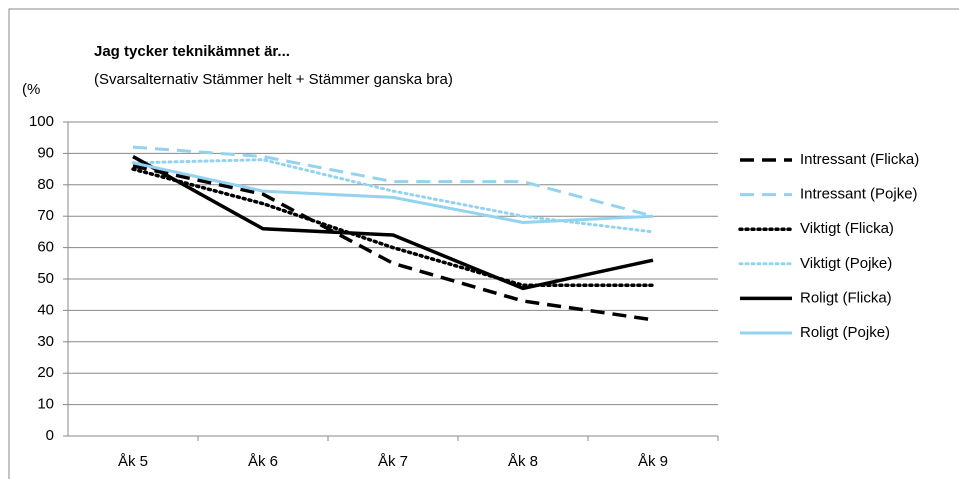 The height and width of the screenshot is (479, 959). Describe the element at coordinates (41, 121) in the screenshot. I see `y-tick-label: 100` at that location.